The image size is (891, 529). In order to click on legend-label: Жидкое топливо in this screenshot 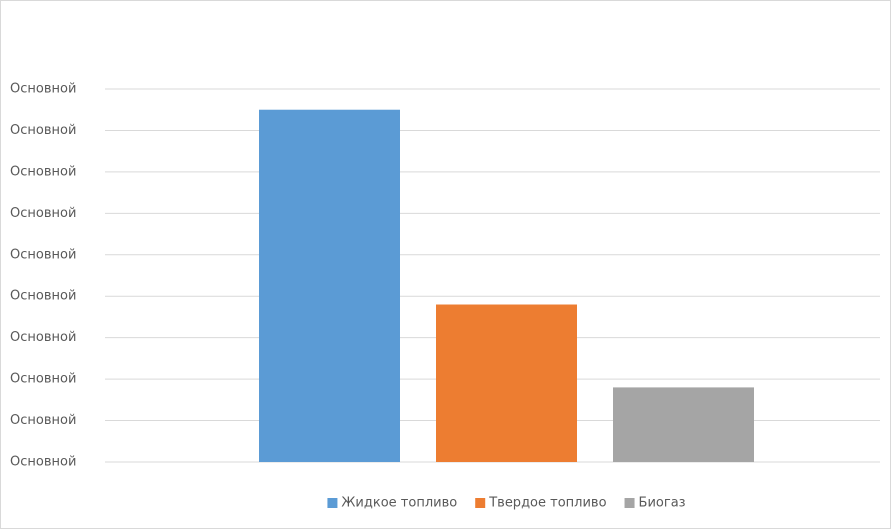, I will do `click(399, 503)`.